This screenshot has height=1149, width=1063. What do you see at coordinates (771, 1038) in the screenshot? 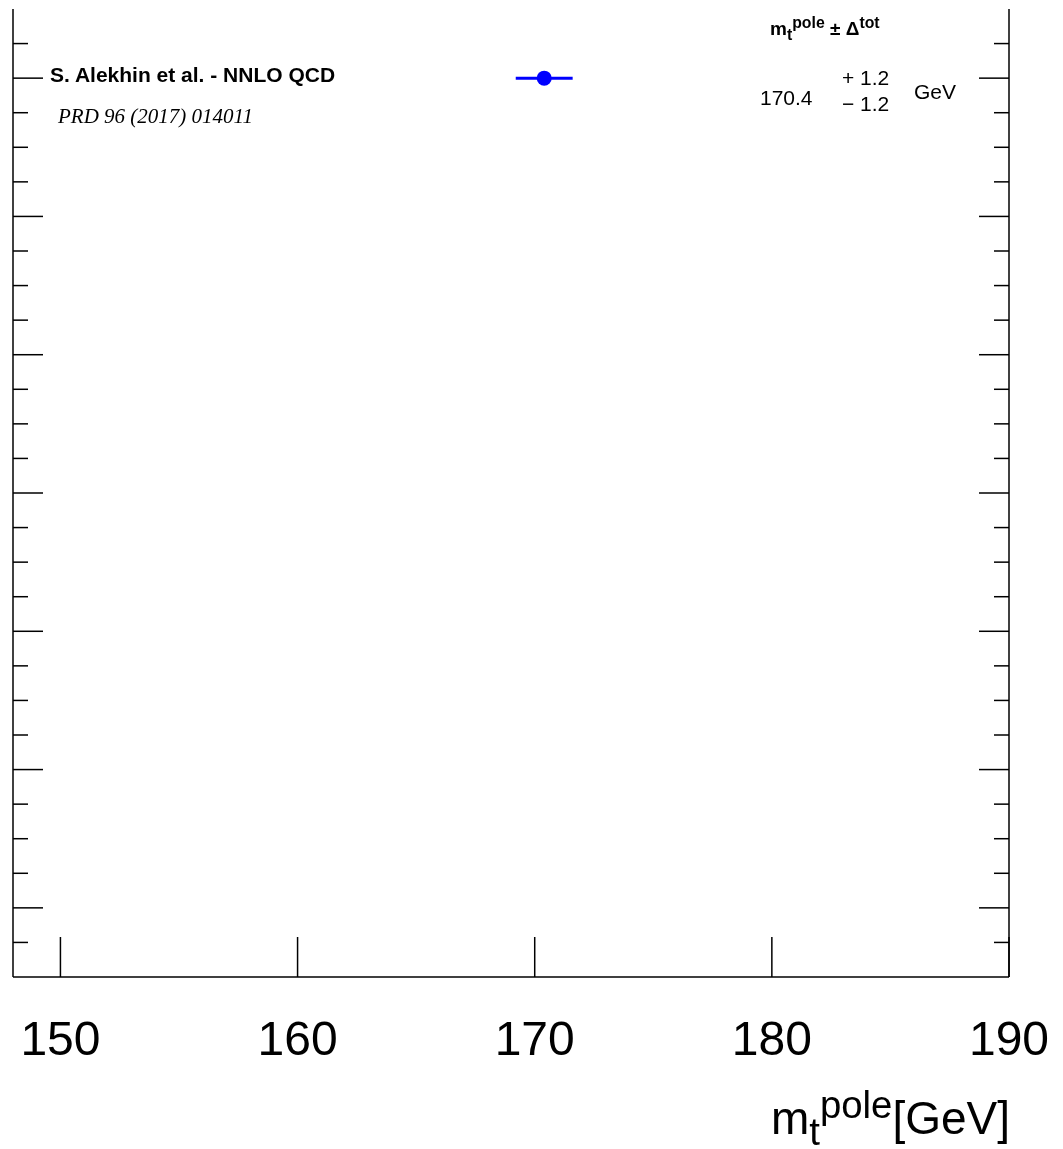
I see `x-tick-label: 180` at bounding box center [771, 1038].